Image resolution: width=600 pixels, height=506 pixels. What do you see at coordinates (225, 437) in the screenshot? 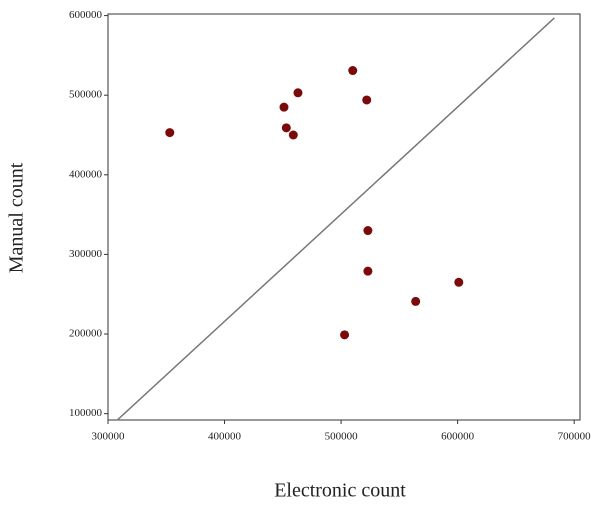
I see `x-tick-label: 400000` at bounding box center [225, 437].